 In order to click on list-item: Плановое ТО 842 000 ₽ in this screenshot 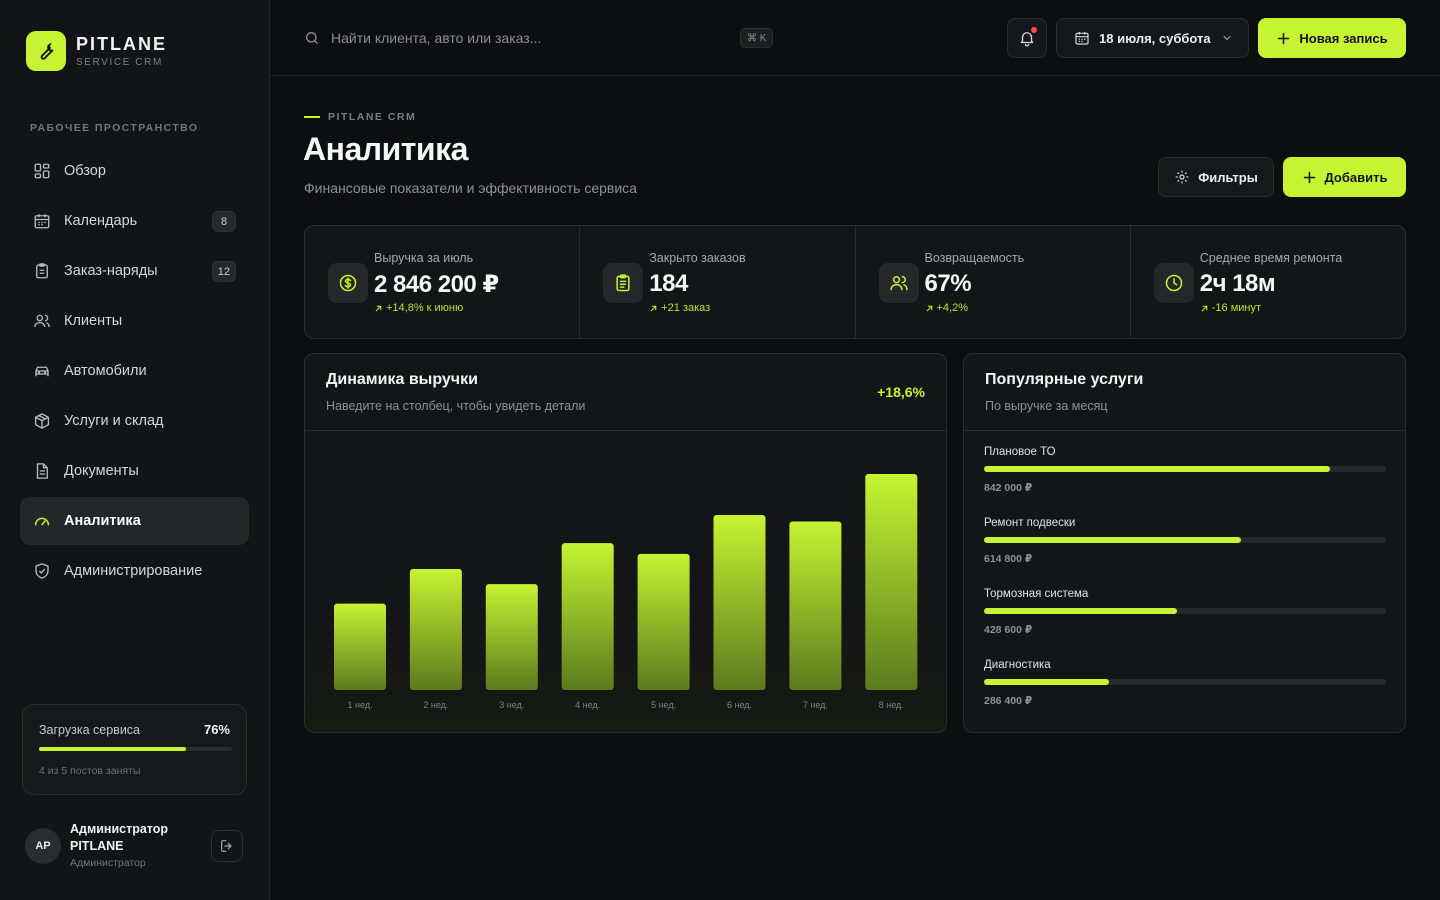, I will do `click(1185, 481)`.